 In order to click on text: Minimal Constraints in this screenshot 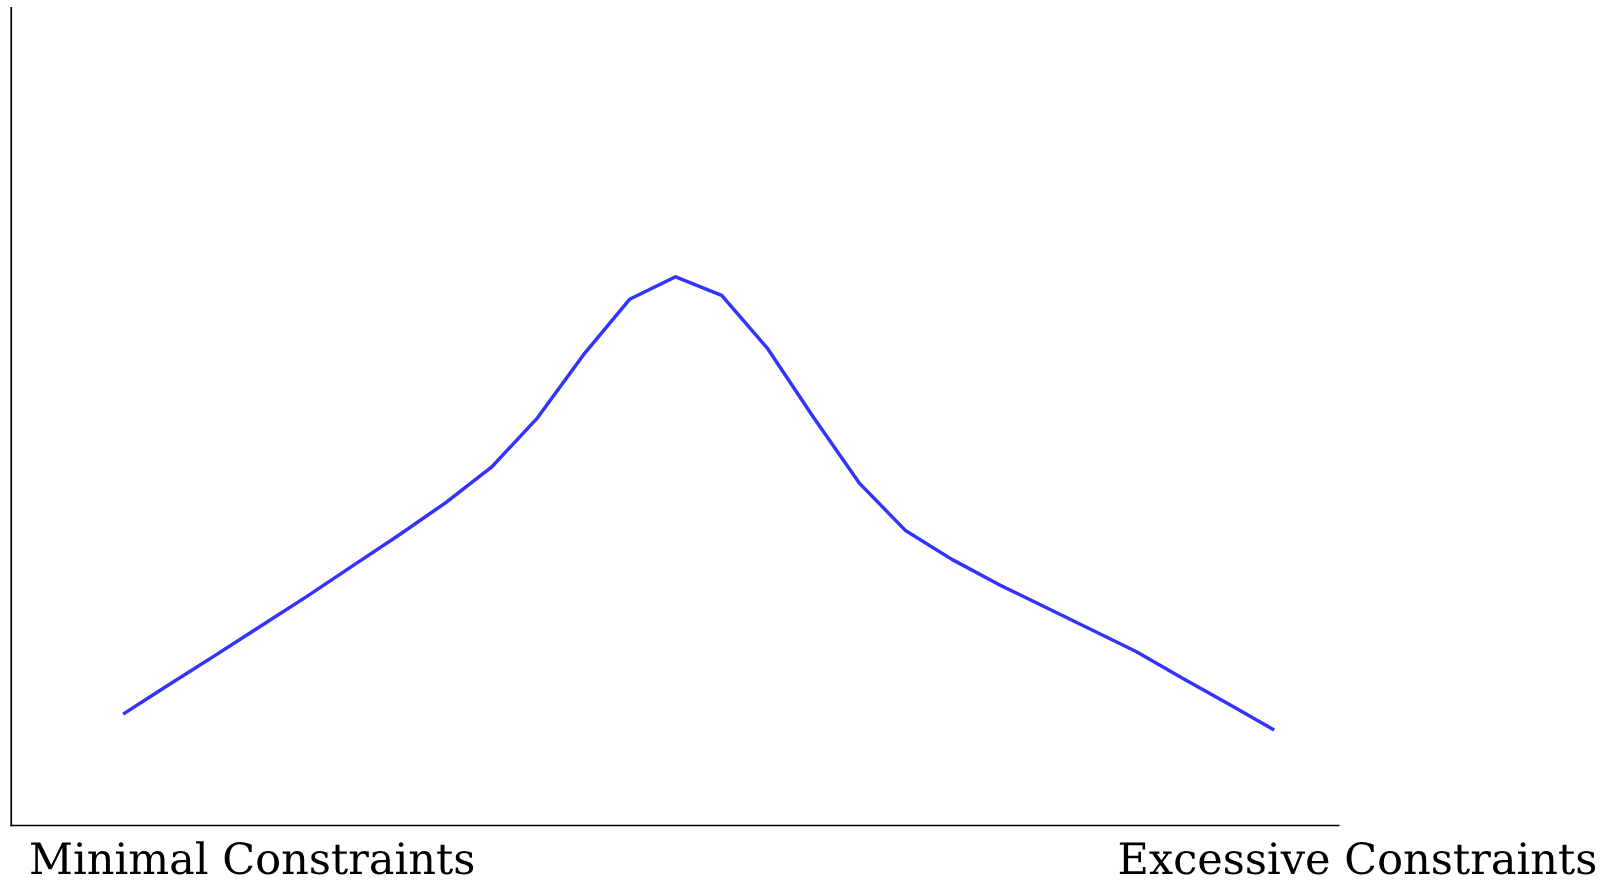, I will do `click(252, 858)`.